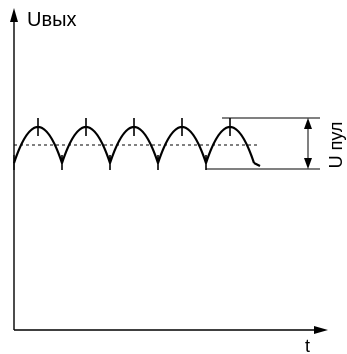 The height and width of the screenshot is (354, 347). What do you see at coordinates (134, 127) in the screenshot?
I see `peak-ticks` at bounding box center [134, 127].